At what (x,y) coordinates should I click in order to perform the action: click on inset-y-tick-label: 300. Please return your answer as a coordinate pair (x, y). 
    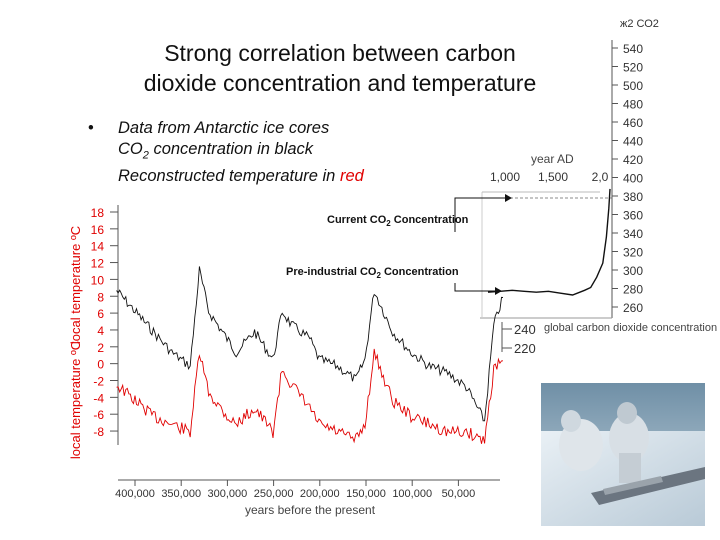
    Looking at the image, I should click on (633, 271).